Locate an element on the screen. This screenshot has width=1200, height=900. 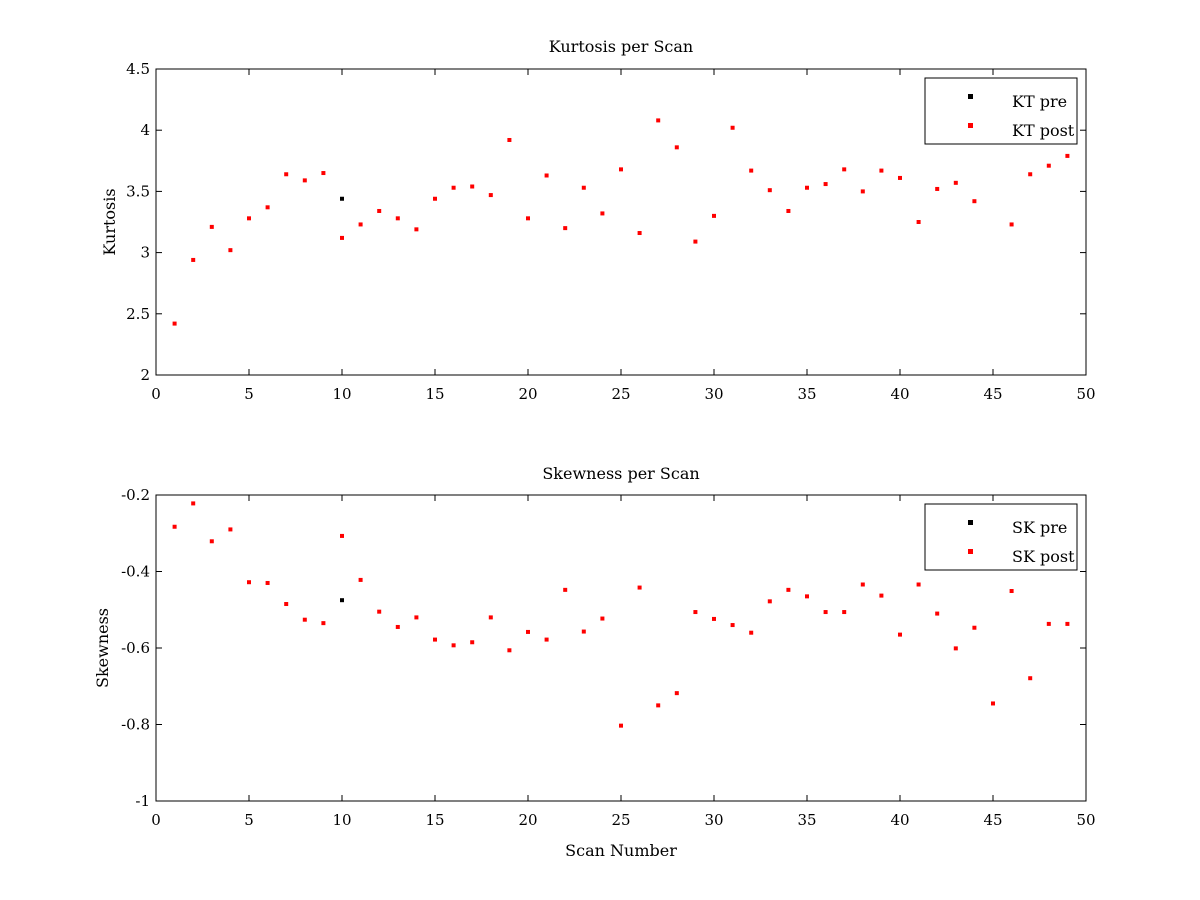
skewness-y-tick-label: -0.4 is located at coordinates (135, 572).